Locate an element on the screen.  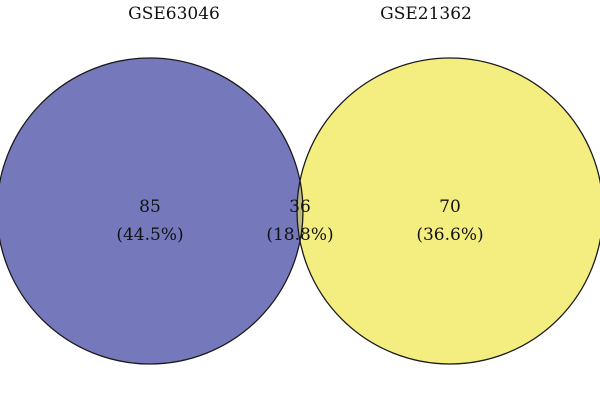
right-only-count: 70 is located at coordinates (450, 207).